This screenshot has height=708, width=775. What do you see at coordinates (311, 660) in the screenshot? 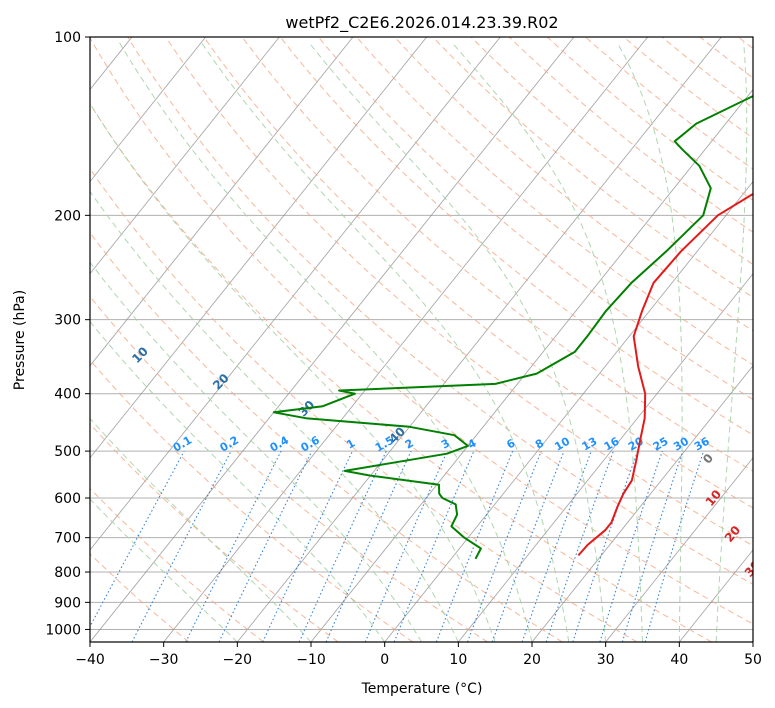
I see `x-tick-label: −10` at bounding box center [311, 660].